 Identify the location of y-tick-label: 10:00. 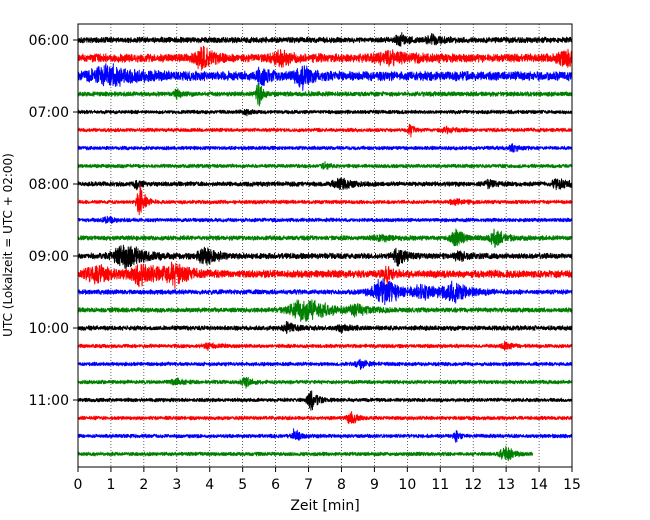
(49, 329).